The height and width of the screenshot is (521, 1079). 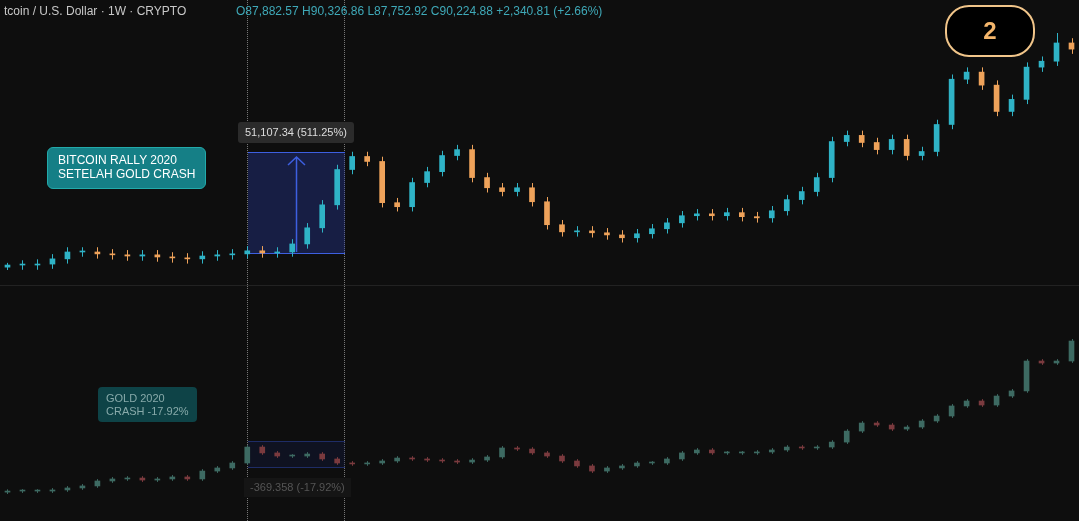 I want to click on callout-bubble: GOLD 2020 CRASH -17.92%, so click(x=147, y=405).